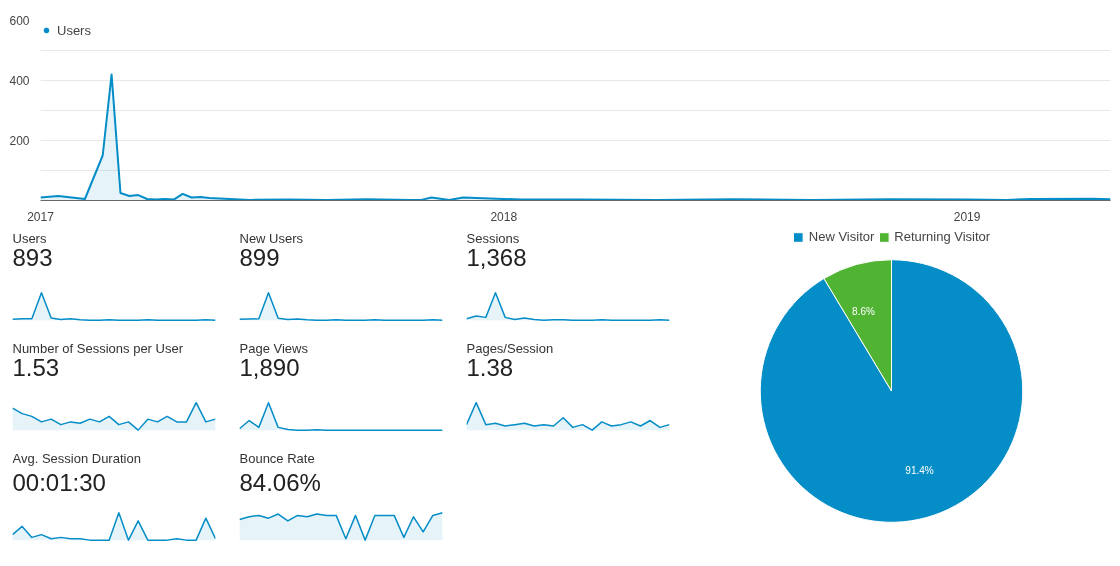  I want to click on y-tick-label: 600, so click(19, 21).